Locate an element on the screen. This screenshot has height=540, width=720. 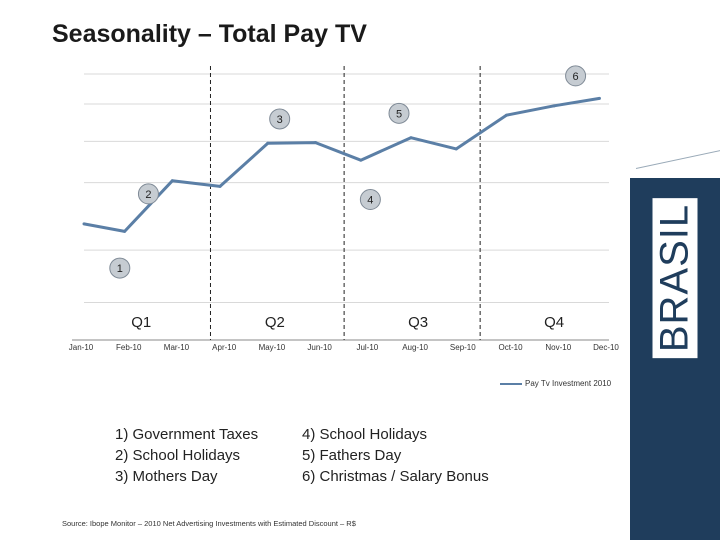
page-title: Seasonality – Total Pay TV is located at coordinates (209, 34).